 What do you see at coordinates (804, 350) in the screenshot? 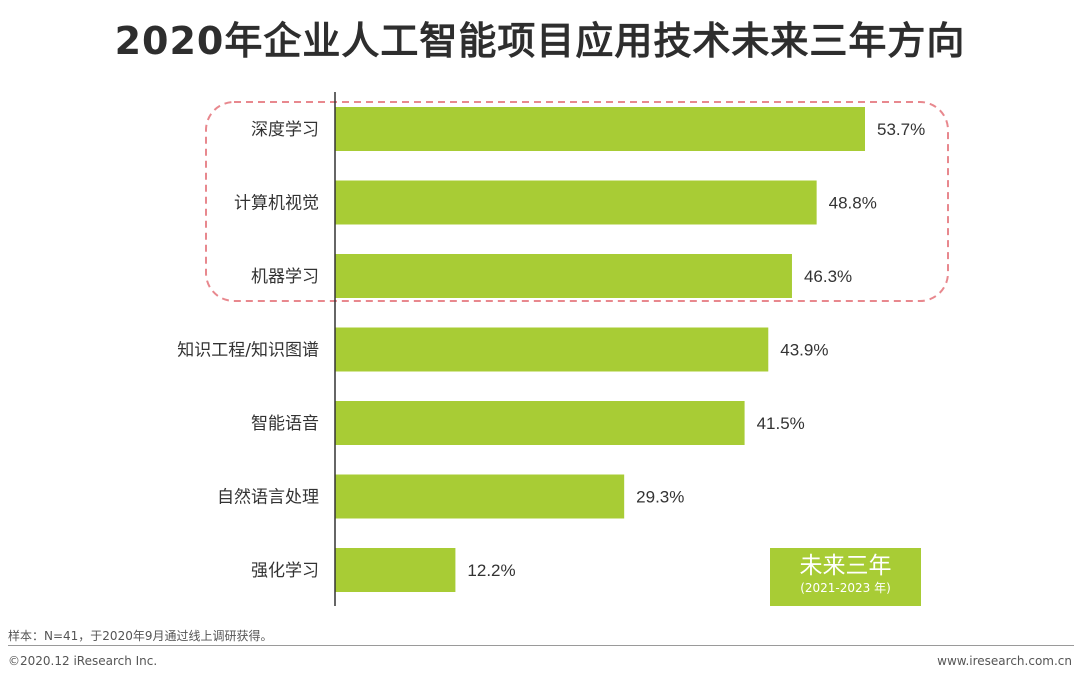
I see `value-label-4: 43.9%` at bounding box center [804, 350].